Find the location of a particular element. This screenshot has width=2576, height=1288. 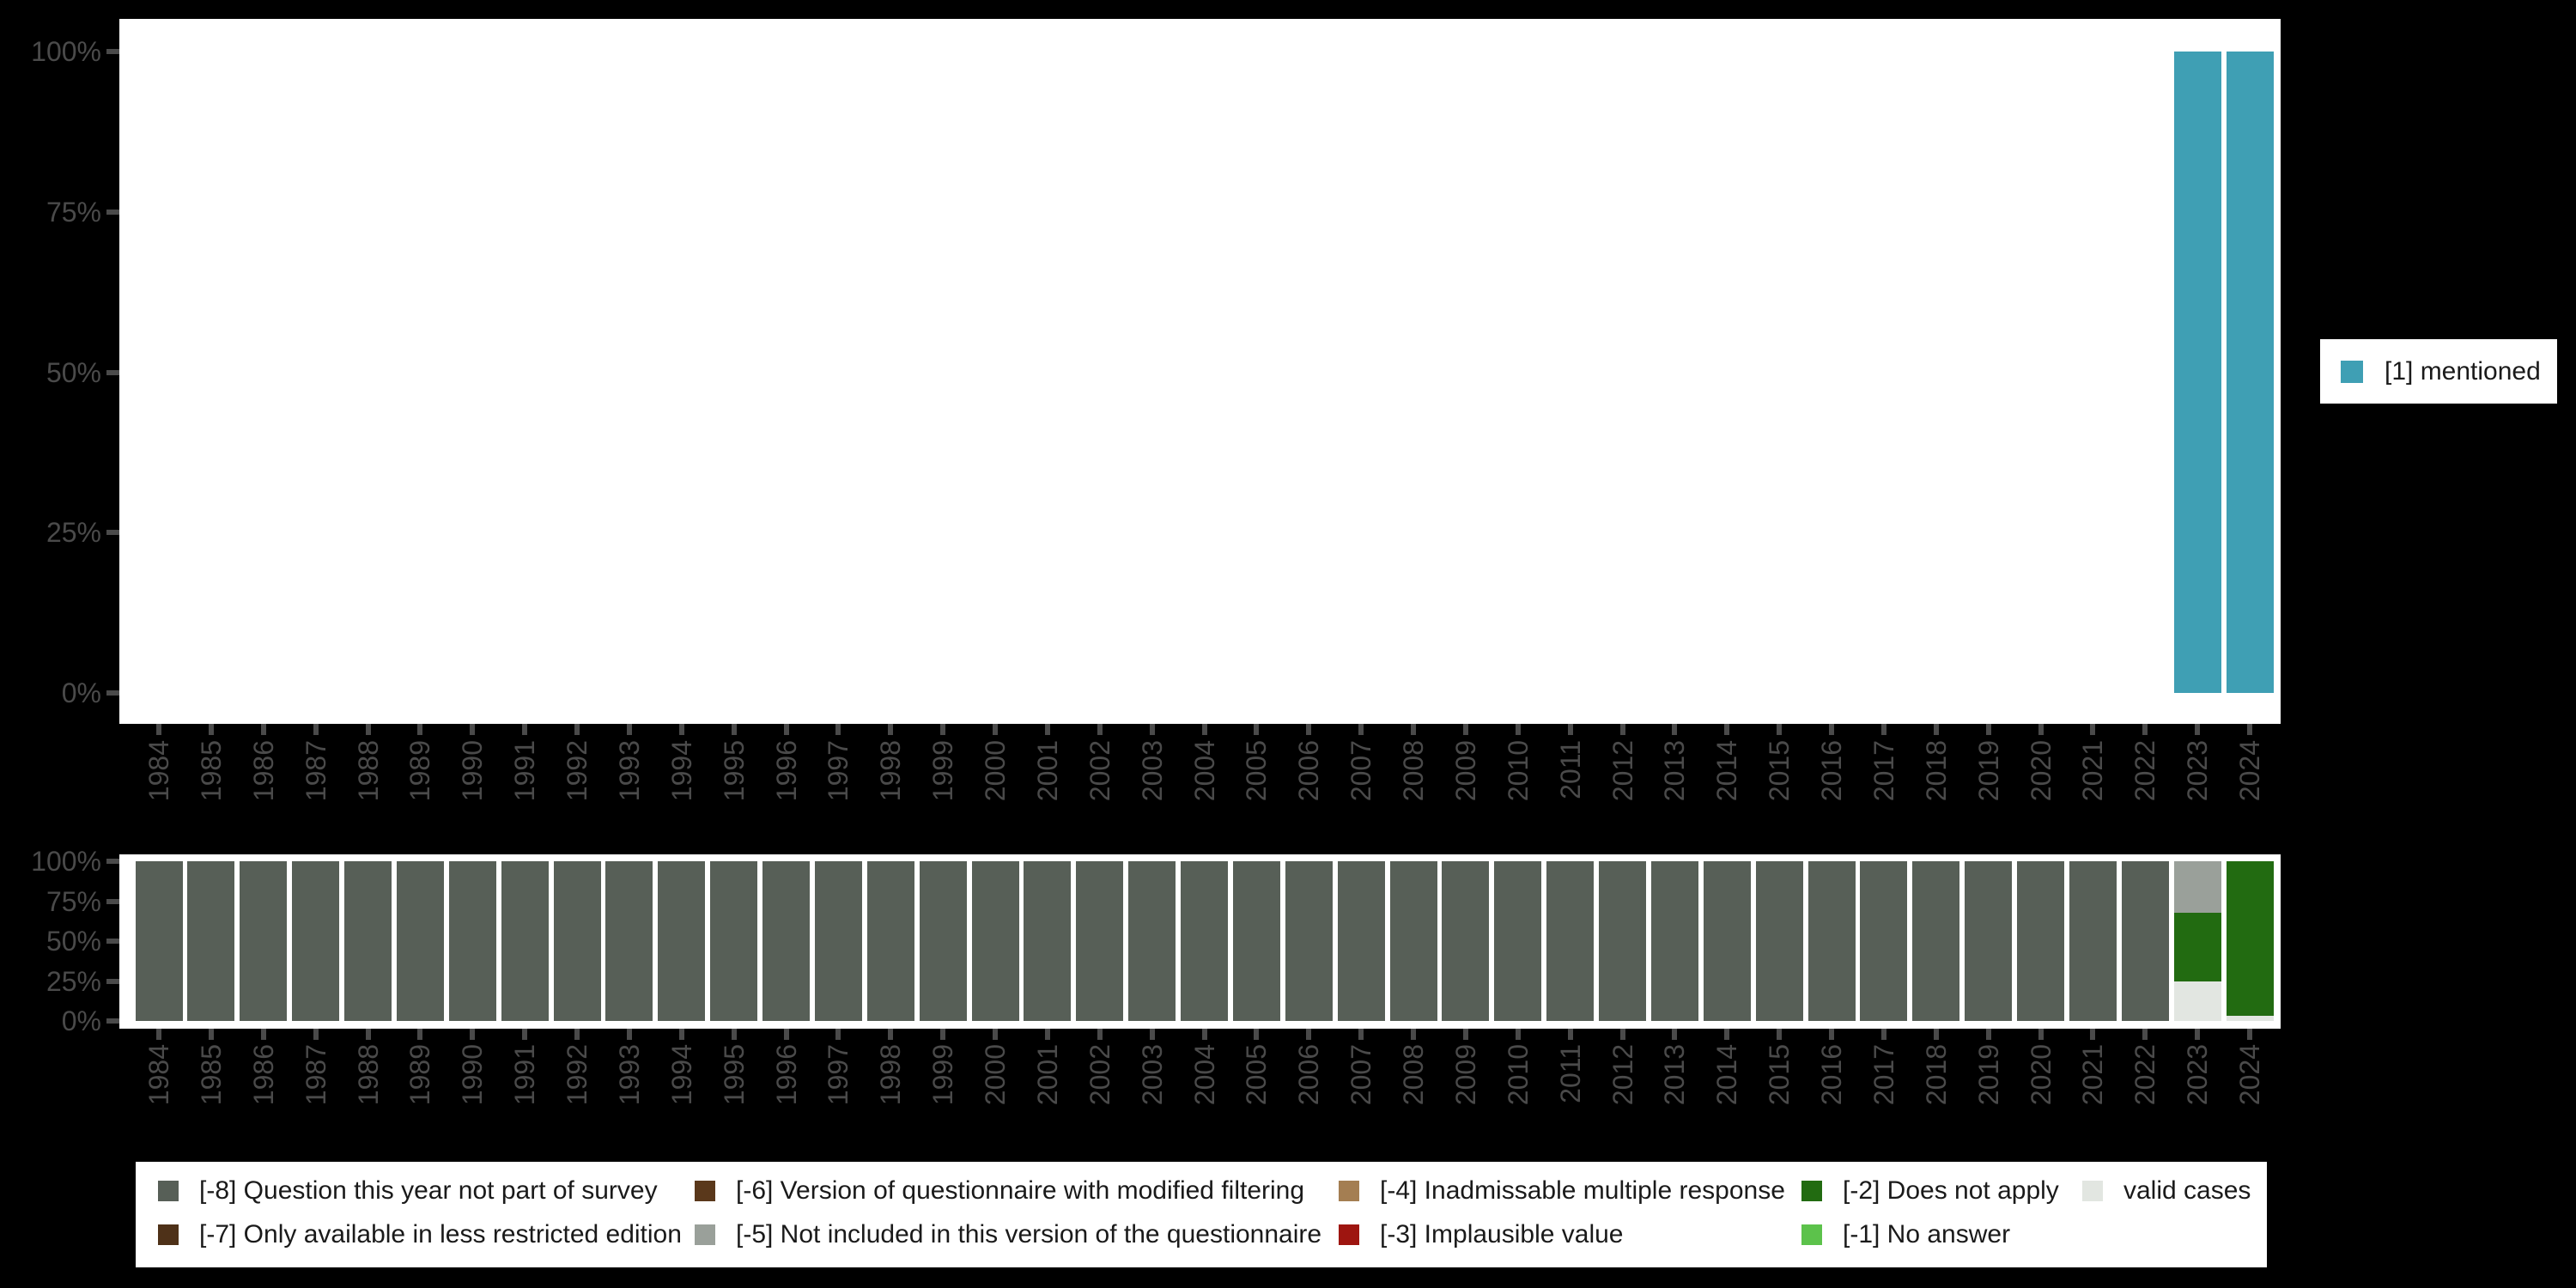

valid-codes-by-year-bar-segment-mentioned-2024 is located at coordinates (2250, 372).